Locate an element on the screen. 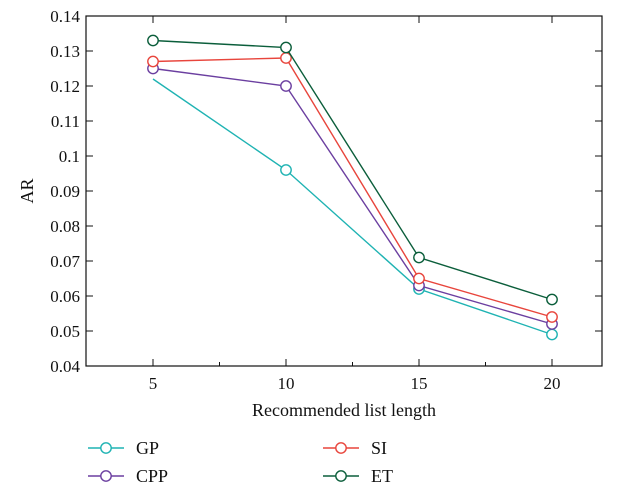 The image size is (619, 491). legend-marker-et is located at coordinates (341, 476).